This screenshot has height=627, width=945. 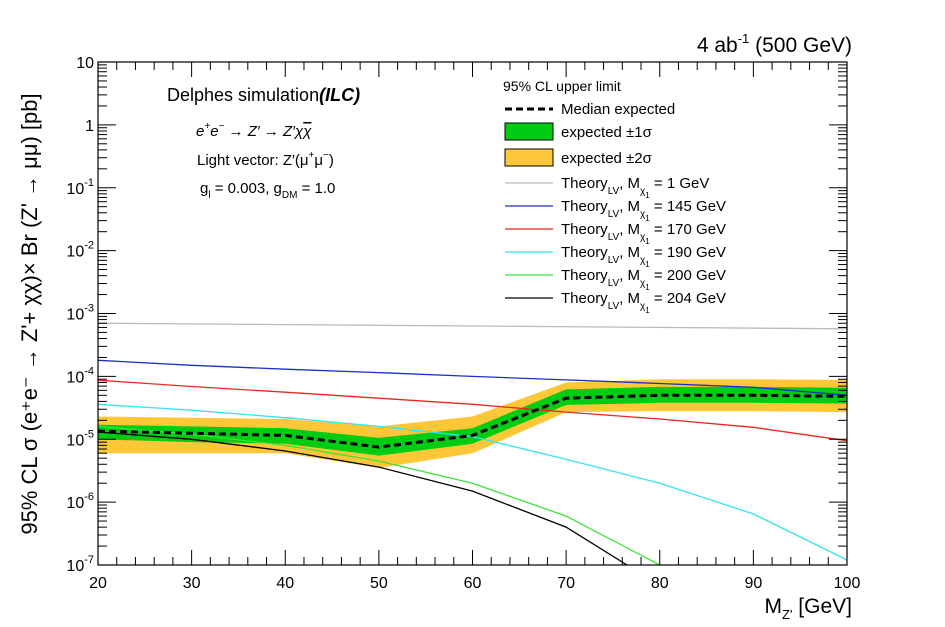 I want to click on x-axis-label: MZ' [GeV], so click(x=808, y=608).